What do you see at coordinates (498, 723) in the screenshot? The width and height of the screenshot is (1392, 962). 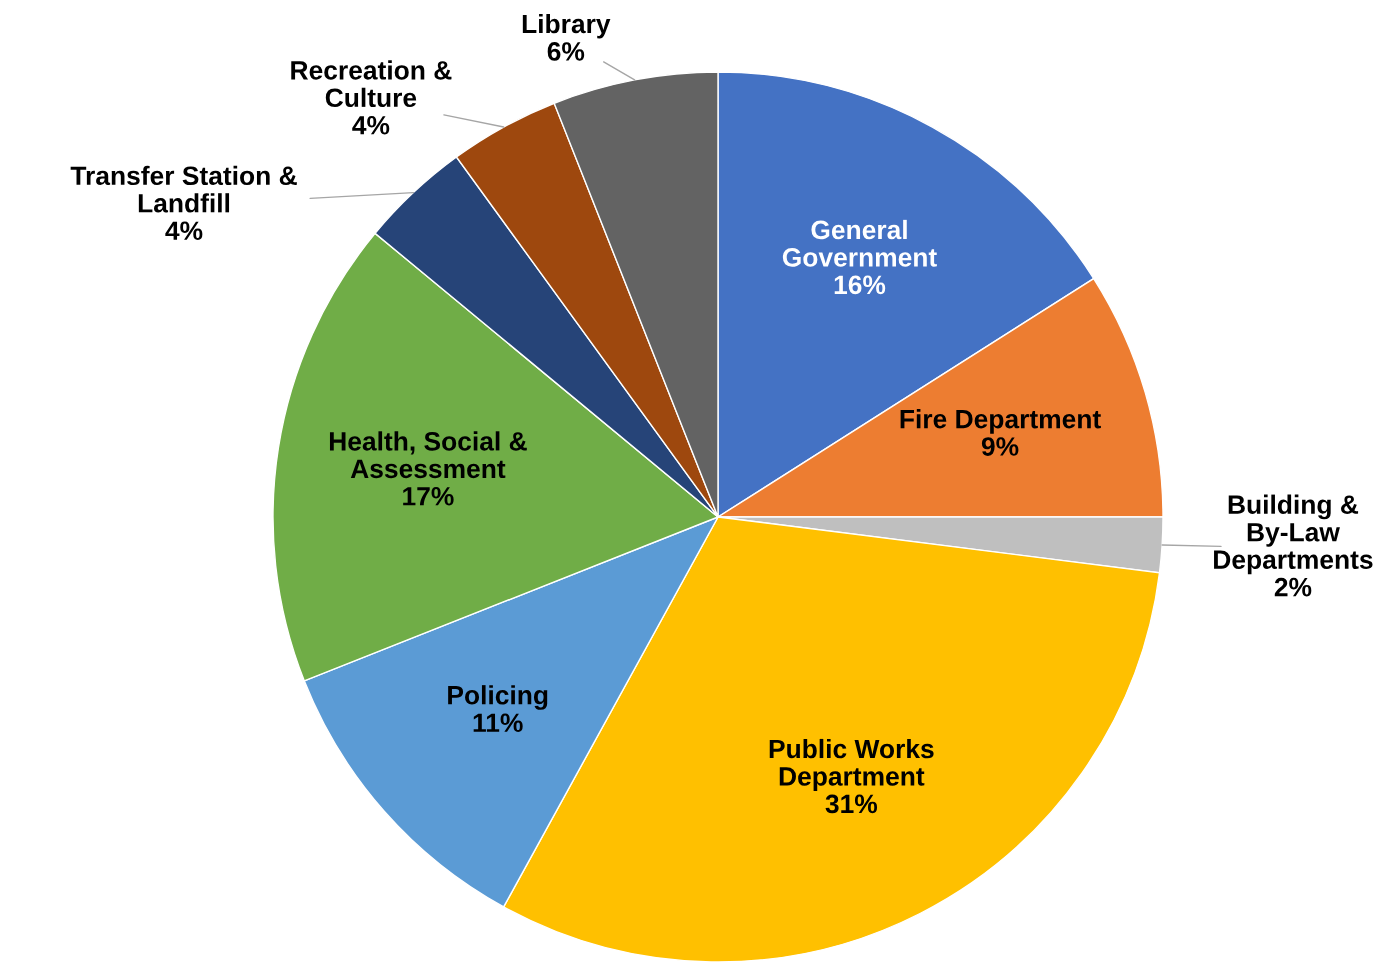 I see `data-label: 11%` at bounding box center [498, 723].